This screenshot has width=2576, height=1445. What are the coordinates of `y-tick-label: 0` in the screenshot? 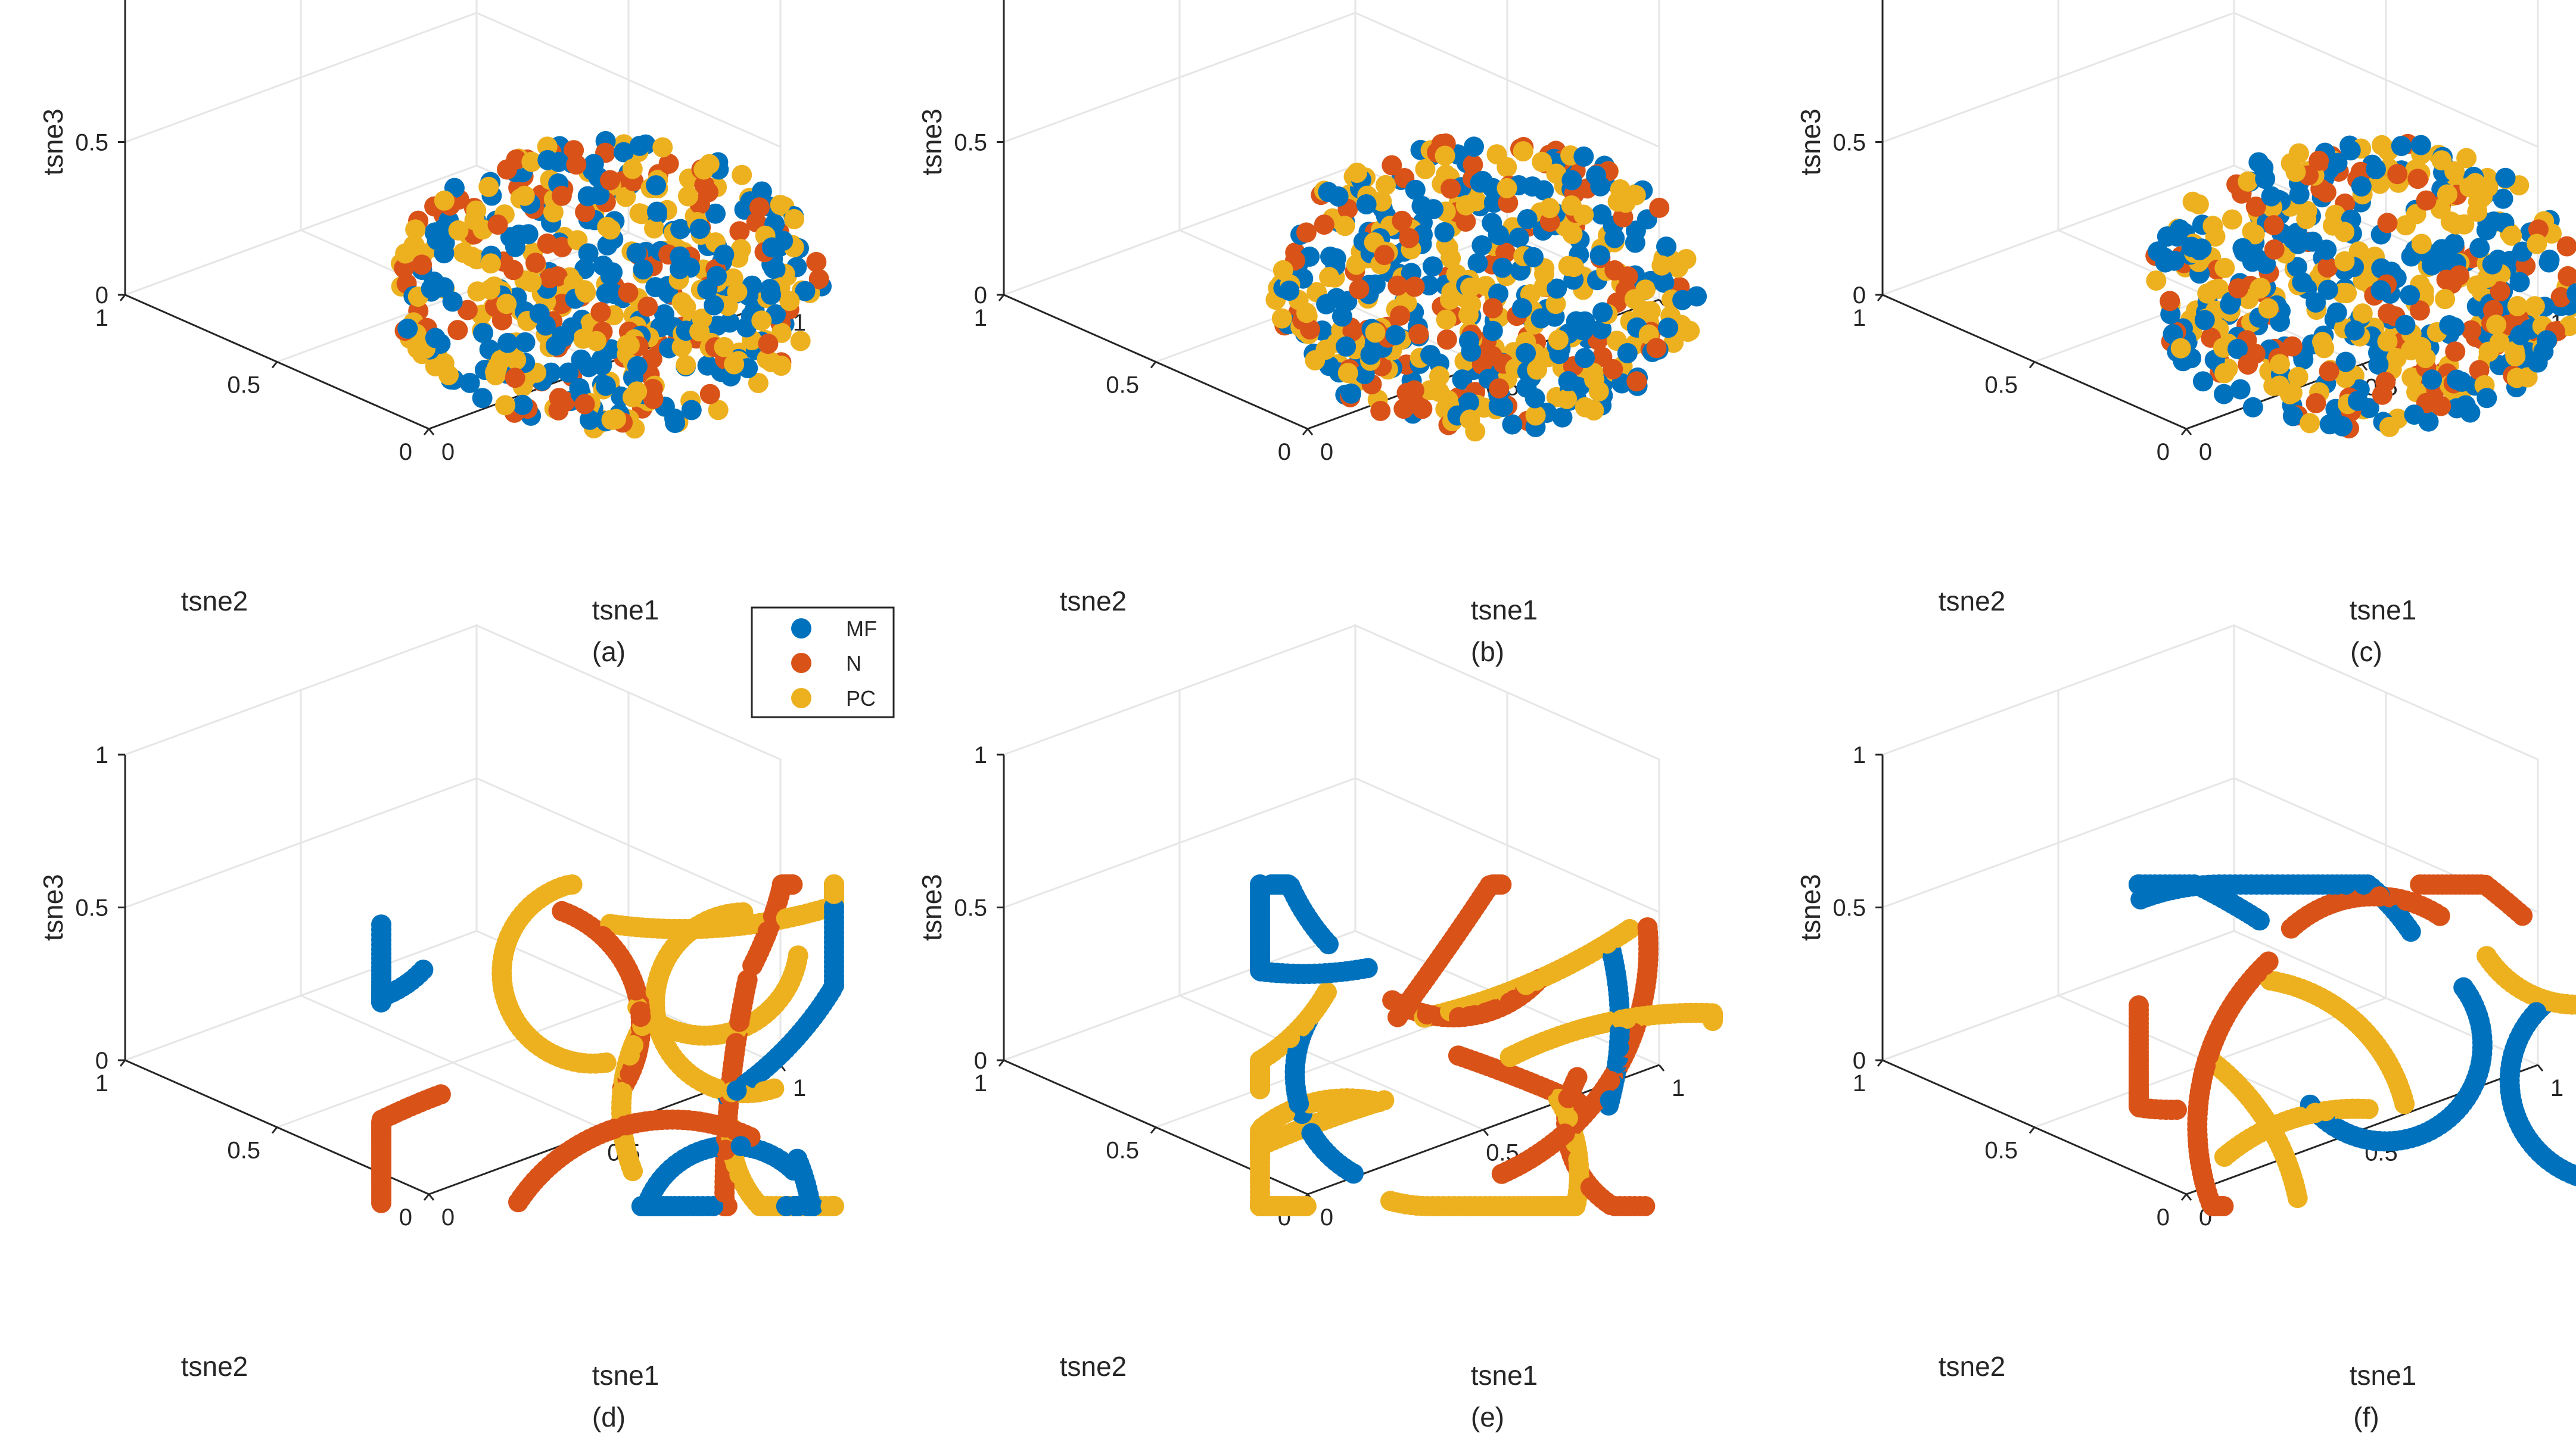 It's located at (405, 452).